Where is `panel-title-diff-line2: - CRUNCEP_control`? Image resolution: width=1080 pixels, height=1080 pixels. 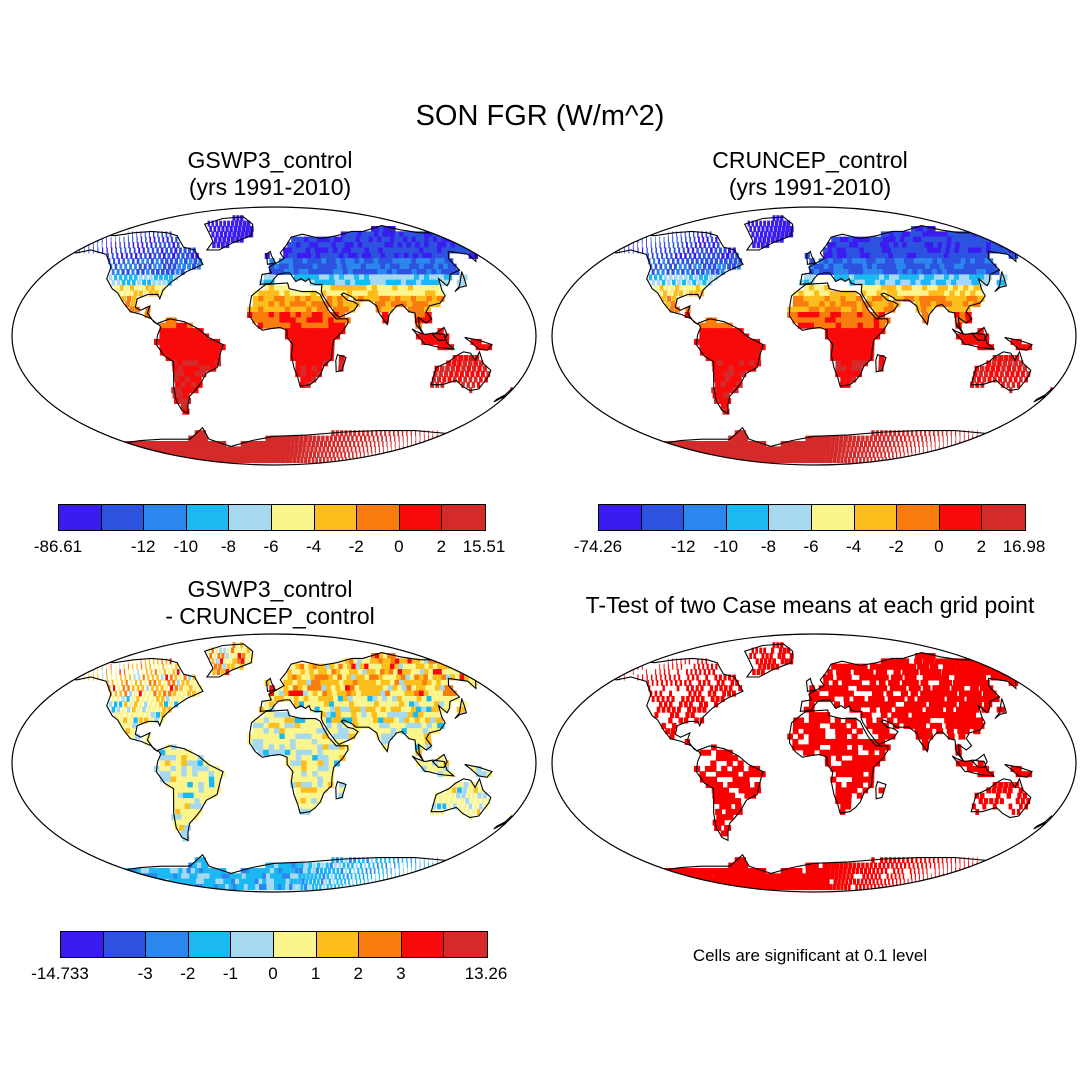 panel-title-diff-line2: - CRUNCEP_control is located at coordinates (270, 616).